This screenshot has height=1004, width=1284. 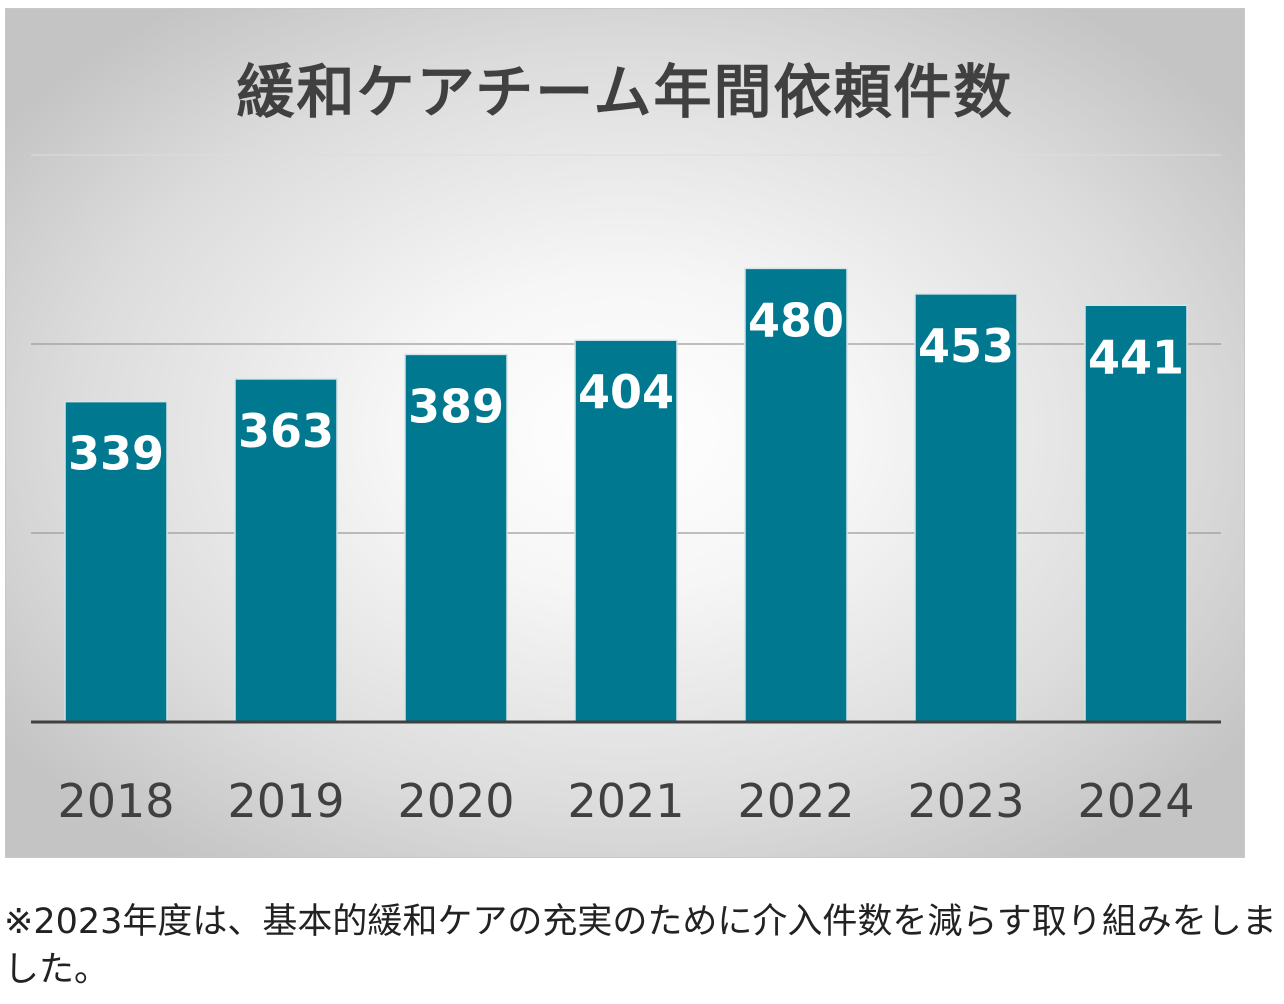 I want to click on x-tick-label: 2024, so click(x=1135, y=801).